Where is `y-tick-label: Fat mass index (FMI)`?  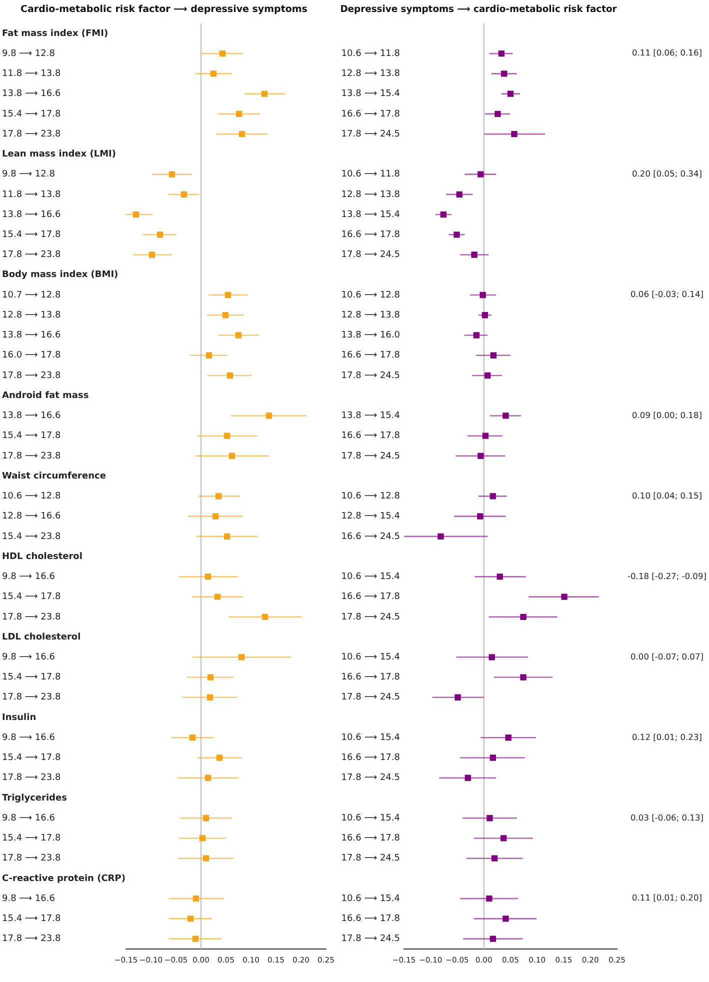
y-tick-label: Fat mass index (FMI) is located at coordinates (55, 33).